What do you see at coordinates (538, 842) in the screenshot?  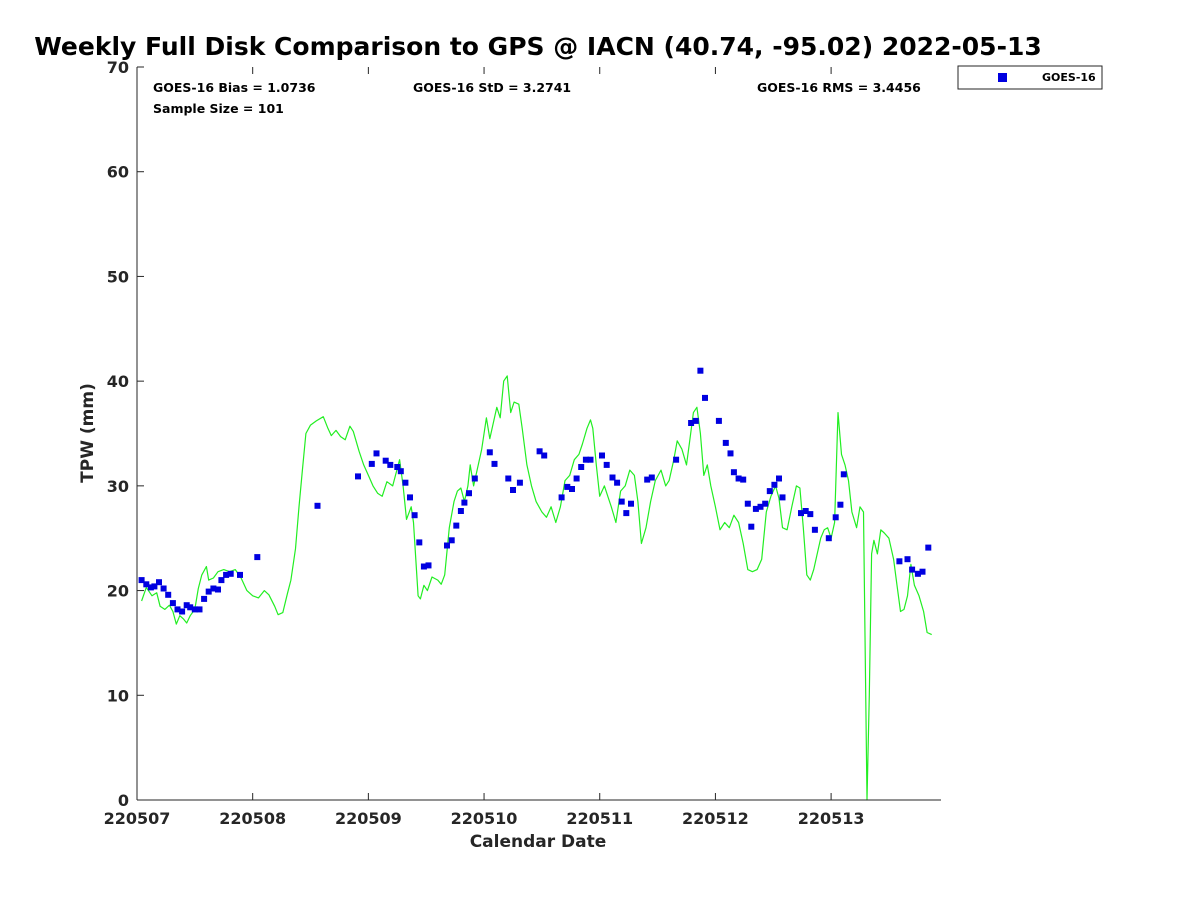 I see `x-axis-label: Calendar Date` at bounding box center [538, 842].